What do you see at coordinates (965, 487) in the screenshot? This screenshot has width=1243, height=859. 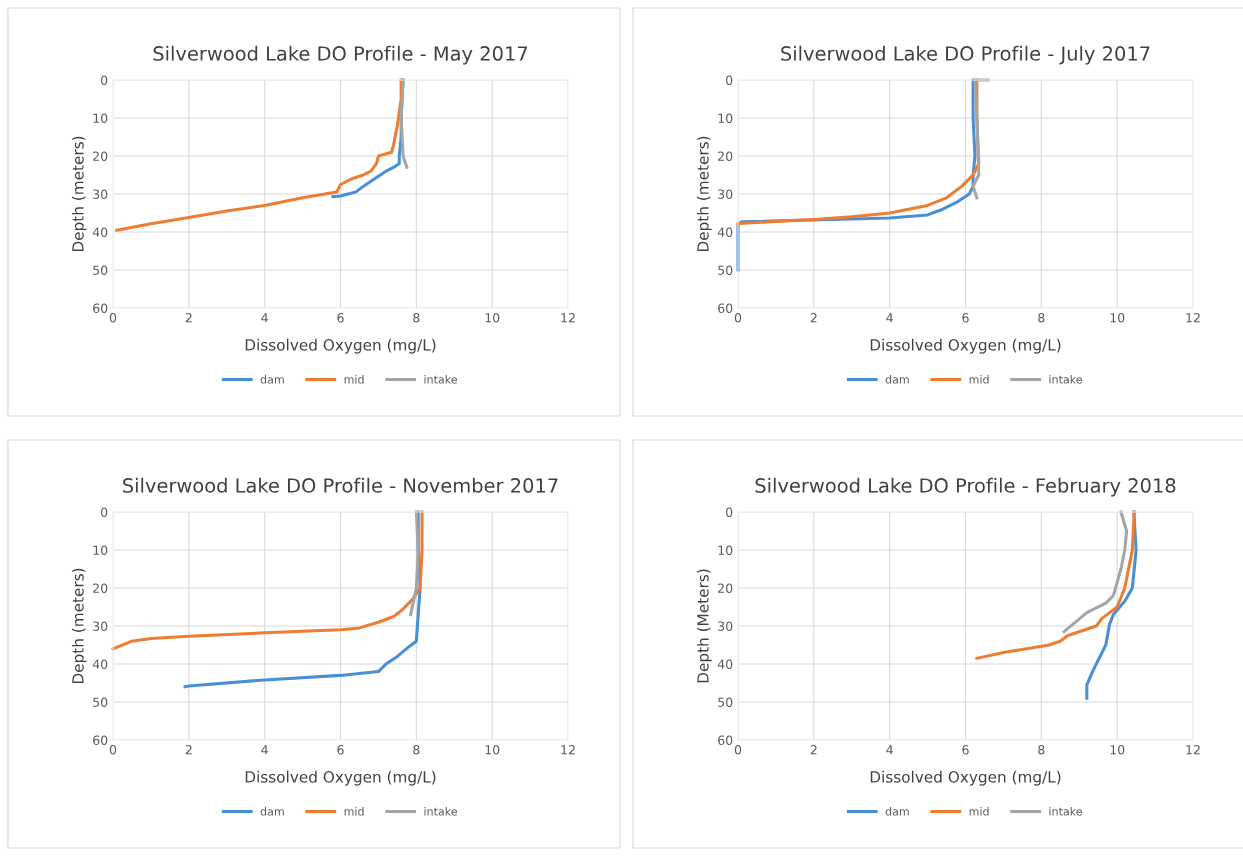 I see `chart-title: Silverwood Lake DO Profile - February 2018` at bounding box center [965, 487].